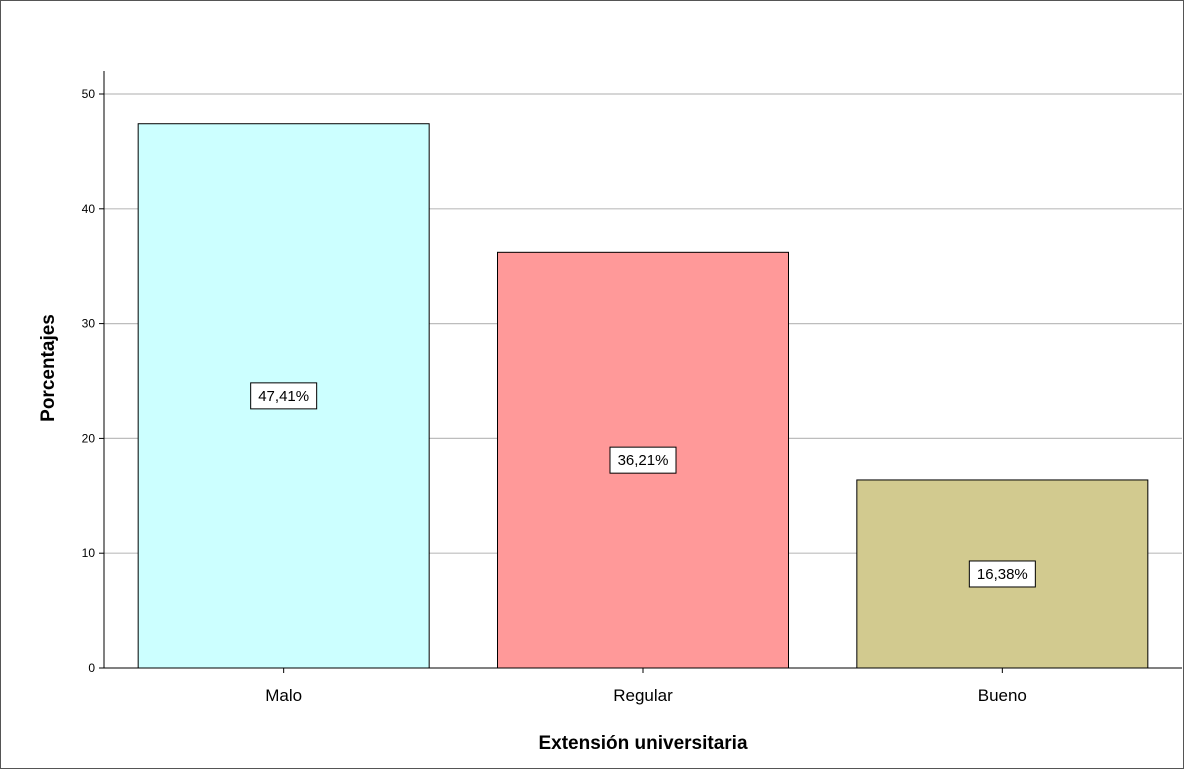 The image size is (1184, 770). What do you see at coordinates (48, 368) in the screenshot?
I see `y-axis-title: Porcentajes` at bounding box center [48, 368].